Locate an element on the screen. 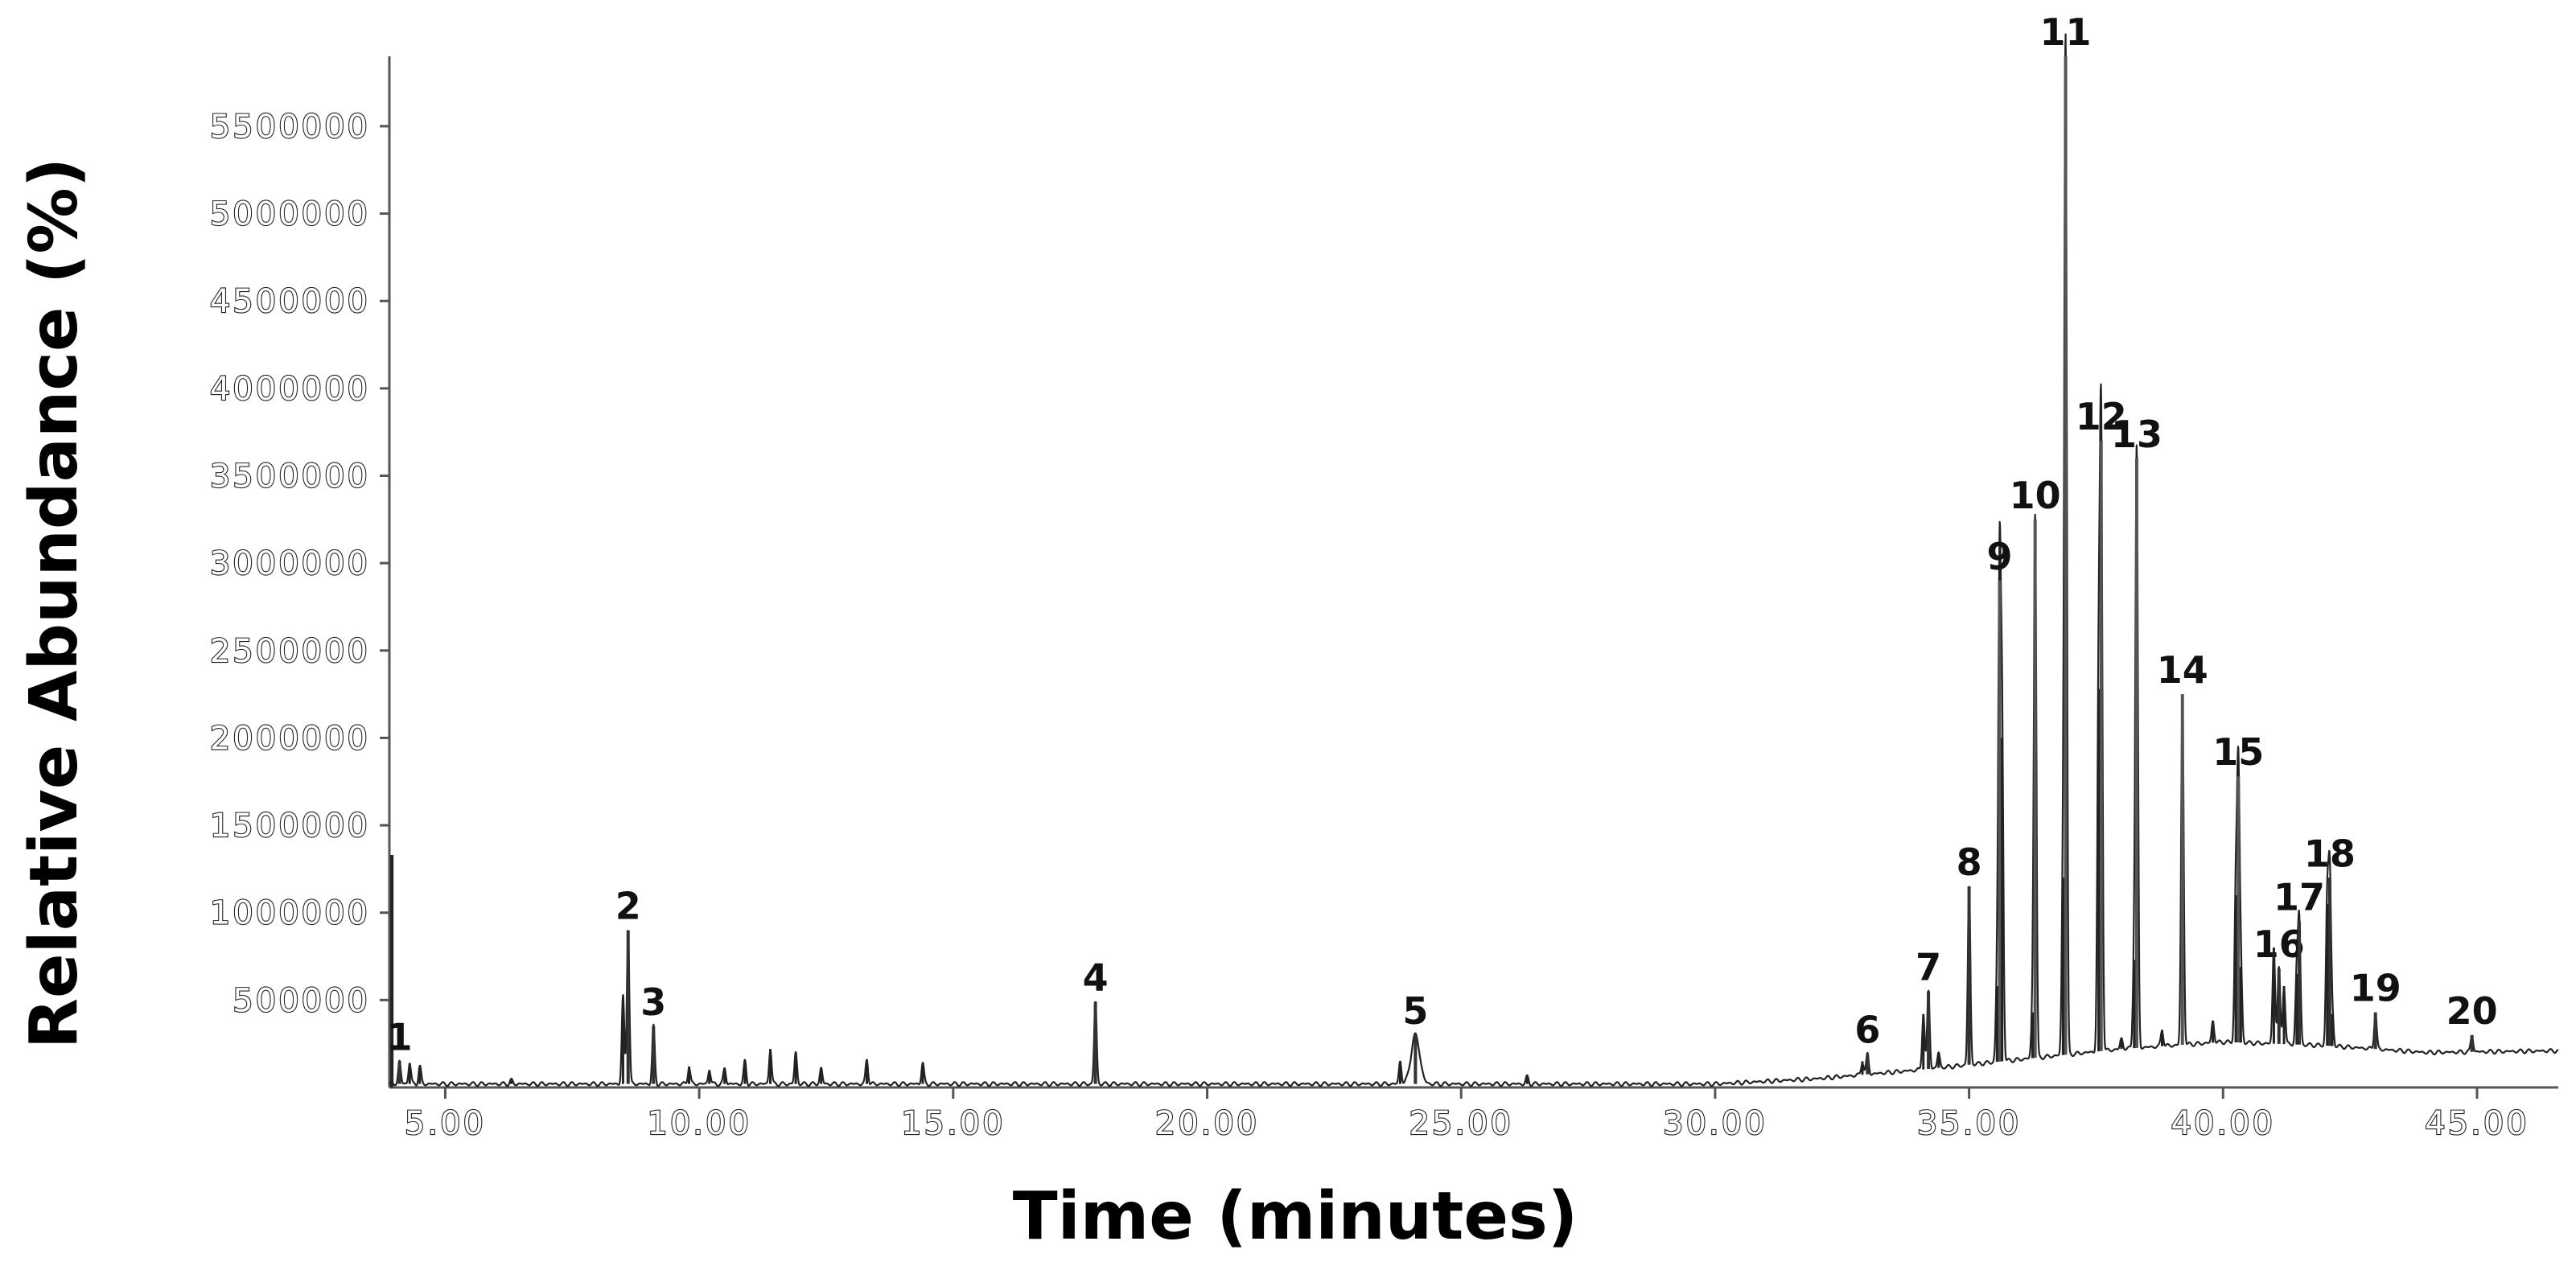 The image size is (2576, 1266). peak-18-label: 18 is located at coordinates (2330, 853).